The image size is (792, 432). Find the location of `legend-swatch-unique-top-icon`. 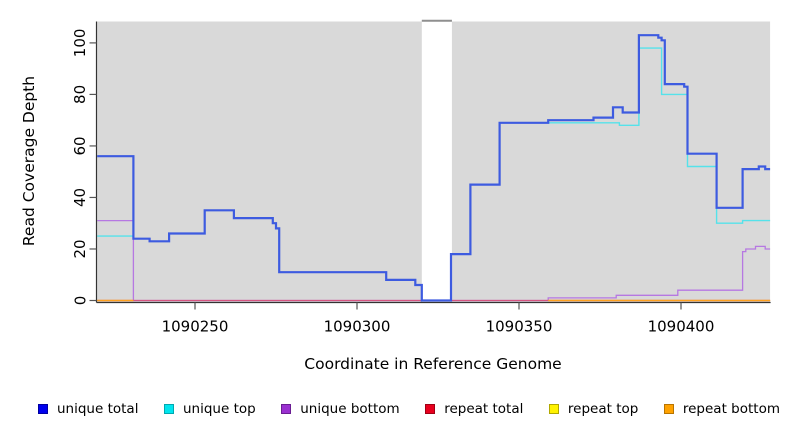

legend-swatch-unique-top-icon is located at coordinates (169, 409).